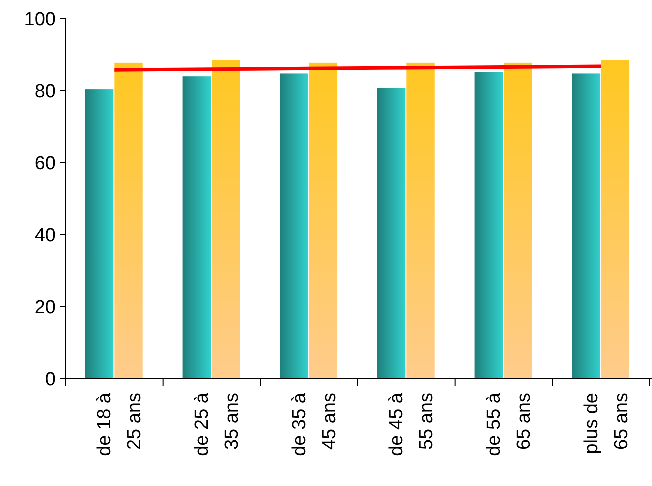 Image resolution: width=652 pixels, height=486 pixels. What do you see at coordinates (45, 92) in the screenshot?
I see `y-tick-label: 80` at bounding box center [45, 92].